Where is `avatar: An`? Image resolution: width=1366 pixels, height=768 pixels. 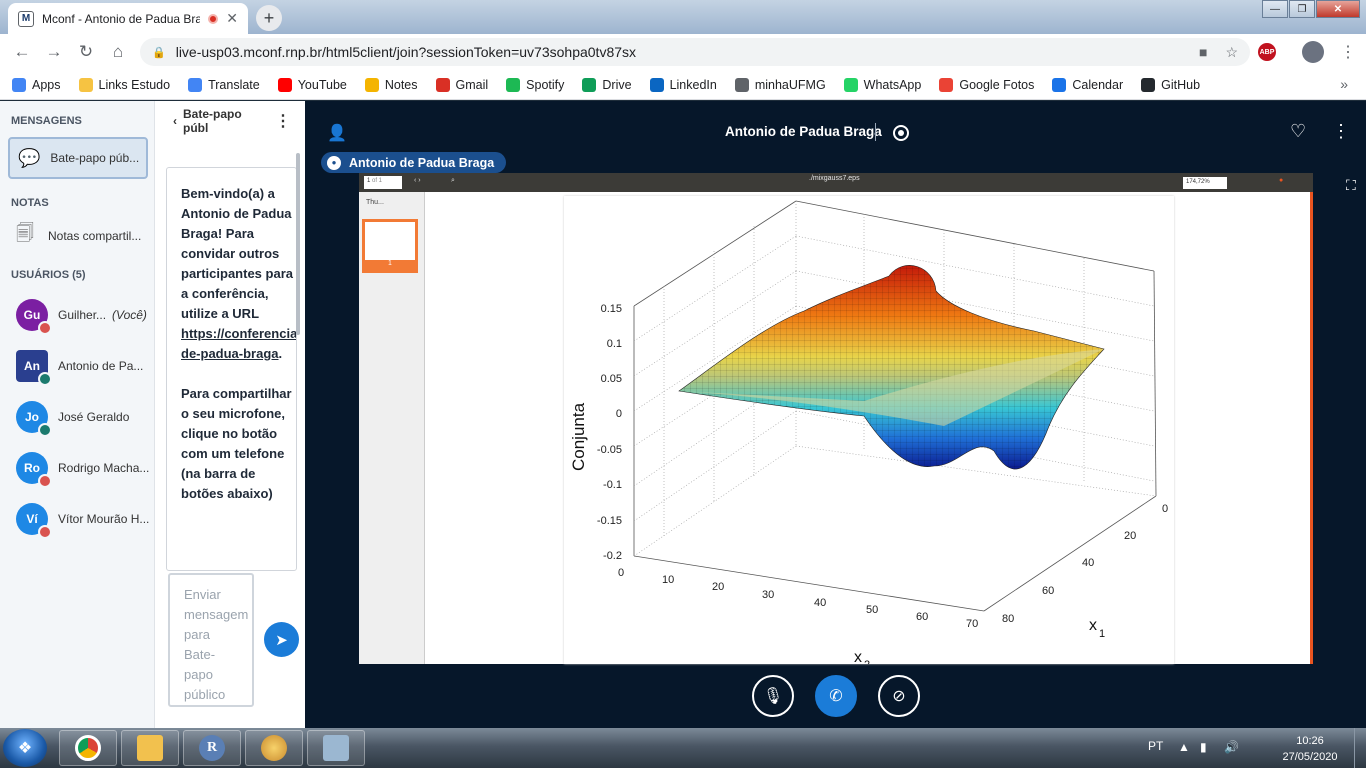 avatar: An is located at coordinates (34, 367).